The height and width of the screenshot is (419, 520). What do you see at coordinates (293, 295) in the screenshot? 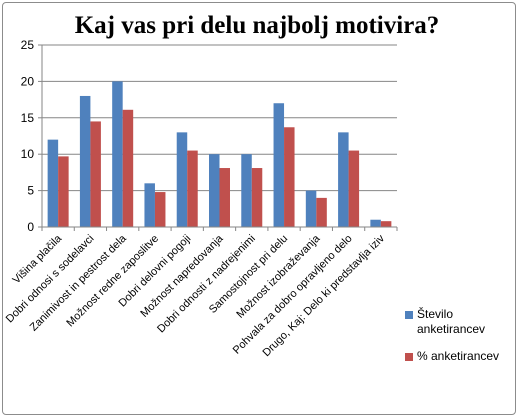
I see `x-tick-label: Pohvala za dobro opravljeno delo` at bounding box center [293, 295].